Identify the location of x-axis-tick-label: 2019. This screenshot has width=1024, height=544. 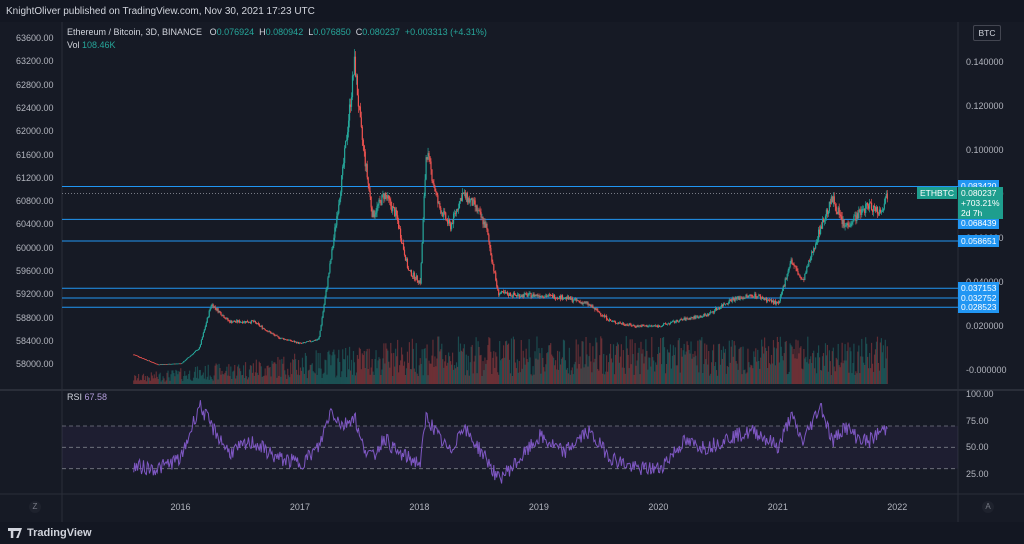
(538, 507).